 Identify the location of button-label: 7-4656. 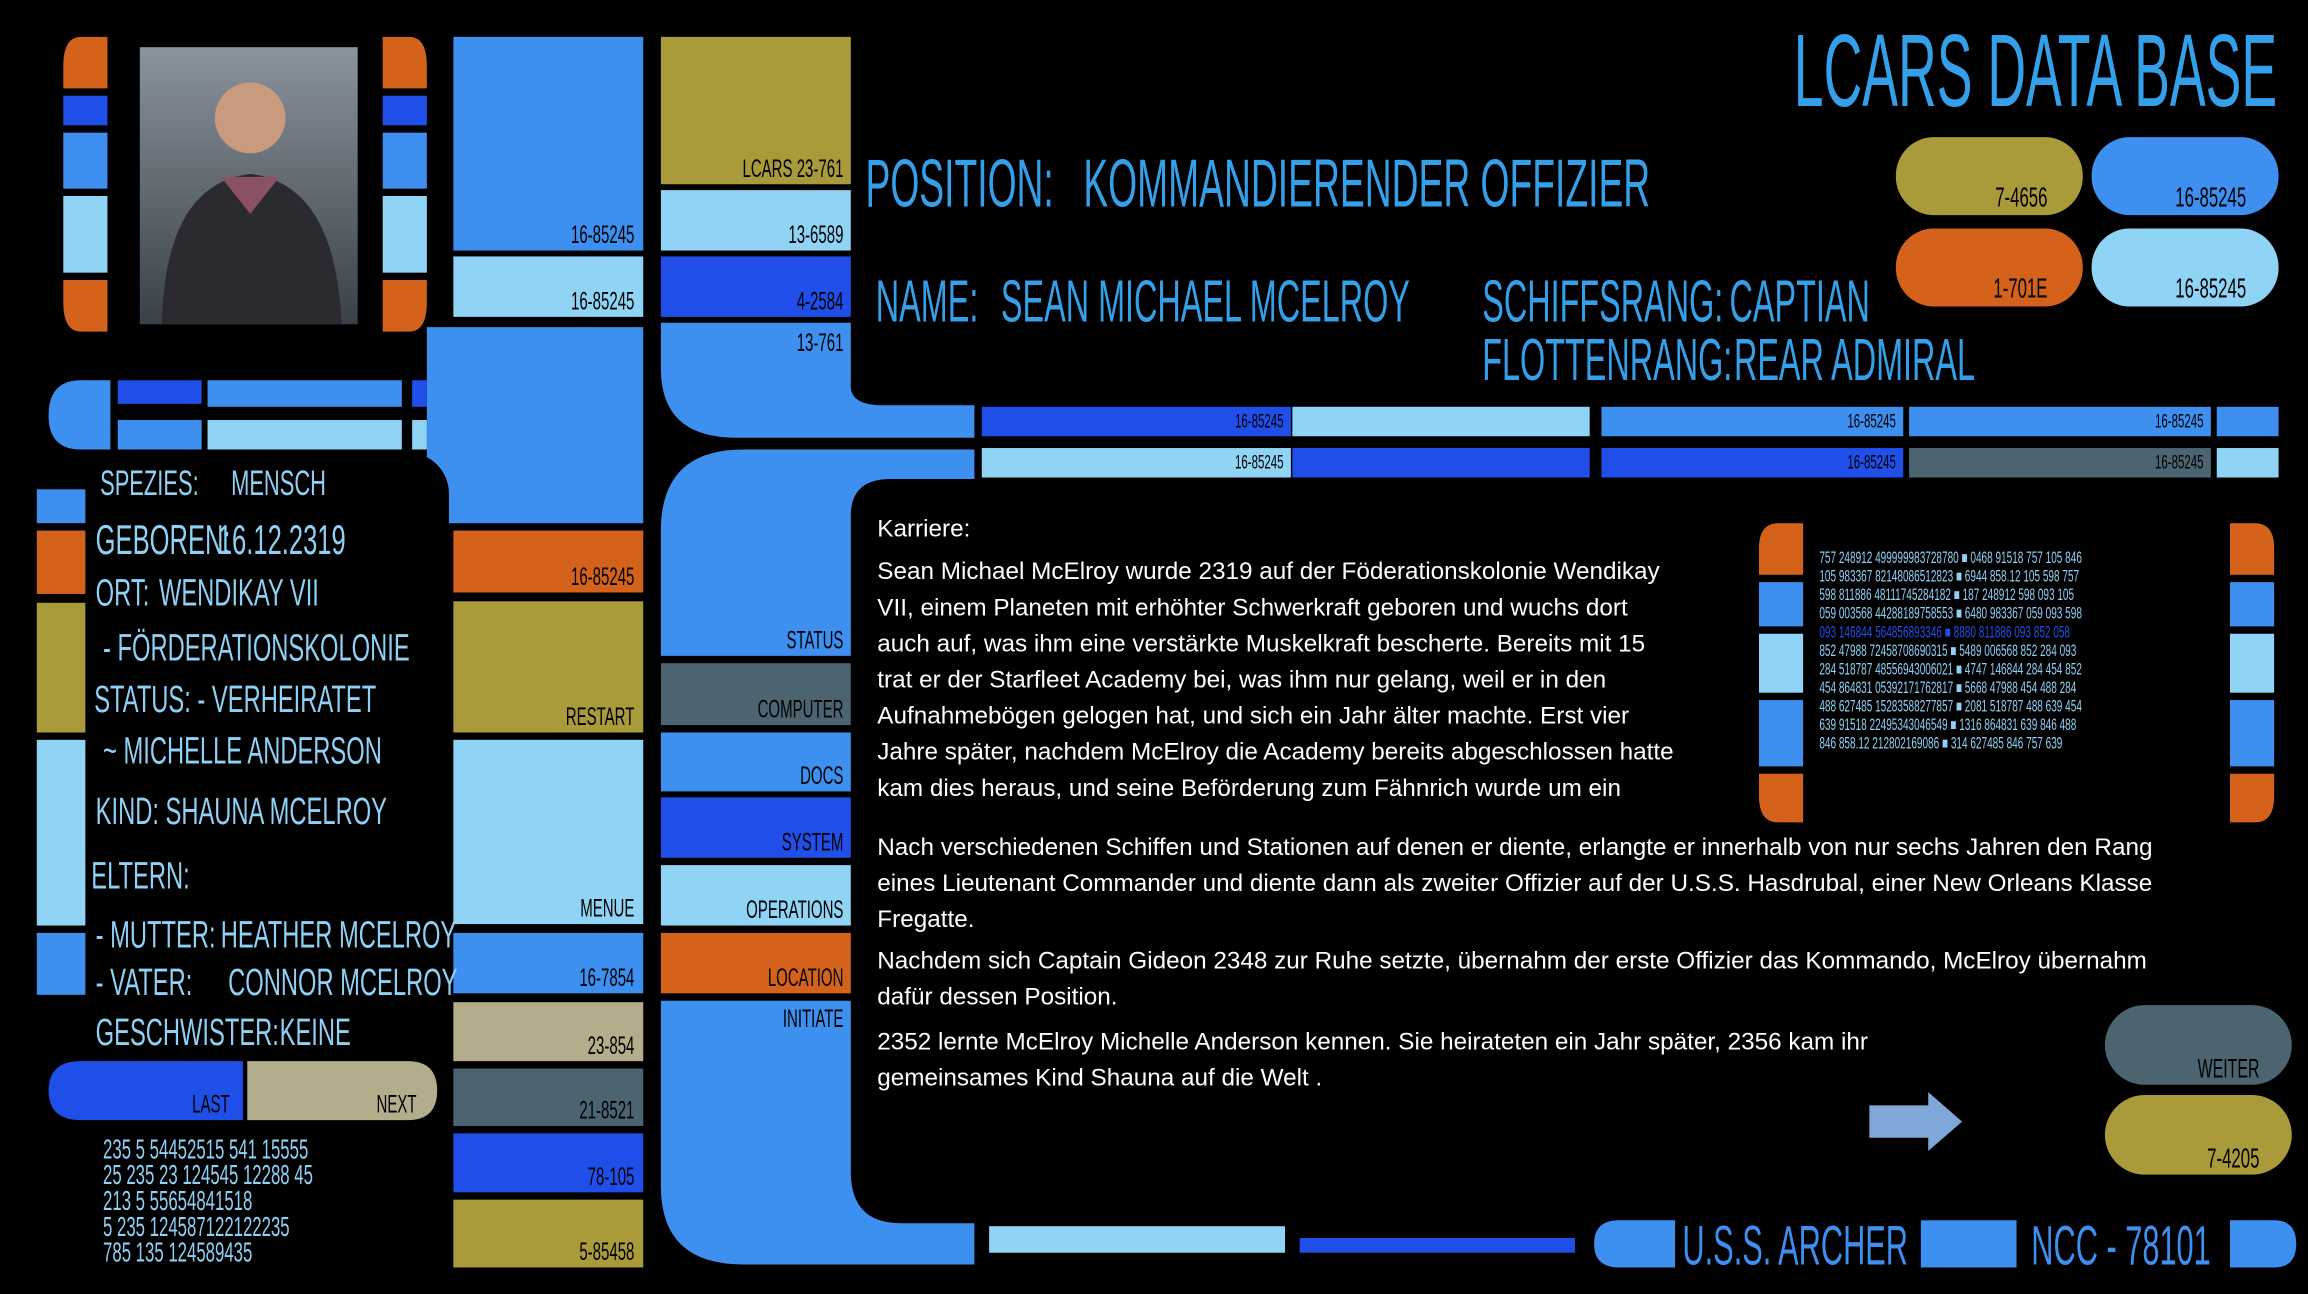
(2021, 197).